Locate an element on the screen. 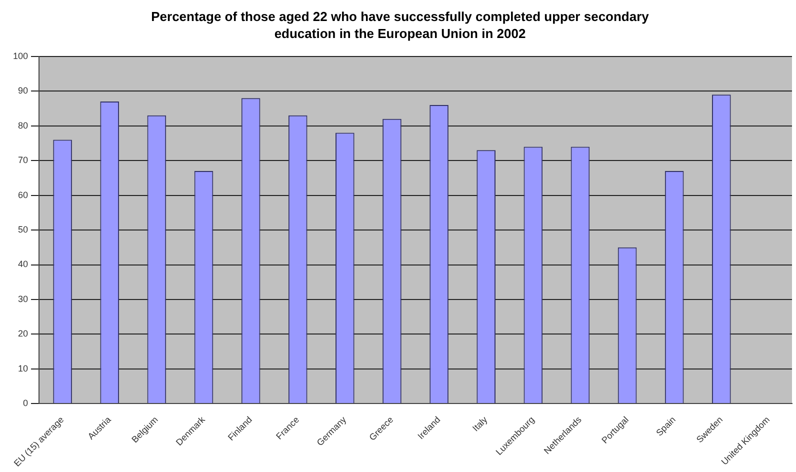  y-tick-label: 80 is located at coordinates (23, 125).